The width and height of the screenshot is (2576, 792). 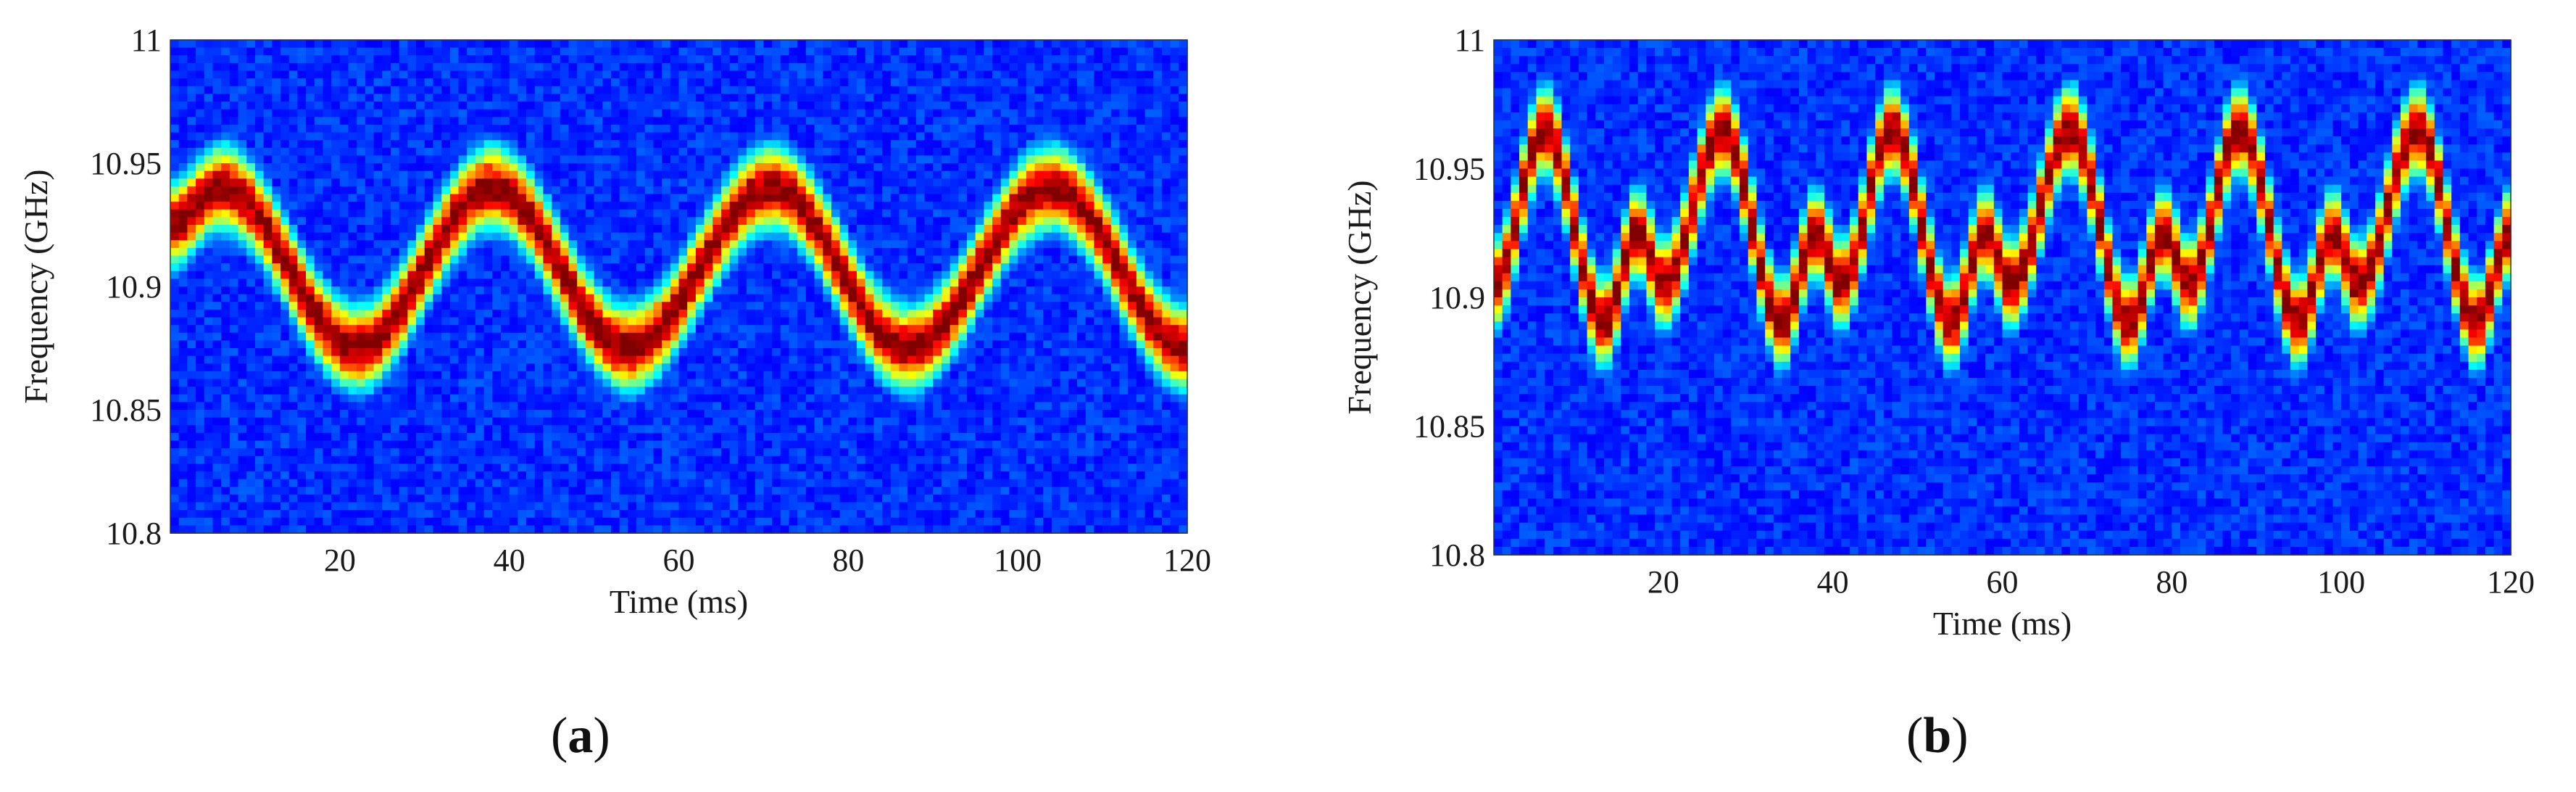 I want to click on chart-b-ytick-label: 10.95, so click(x=1449, y=169).